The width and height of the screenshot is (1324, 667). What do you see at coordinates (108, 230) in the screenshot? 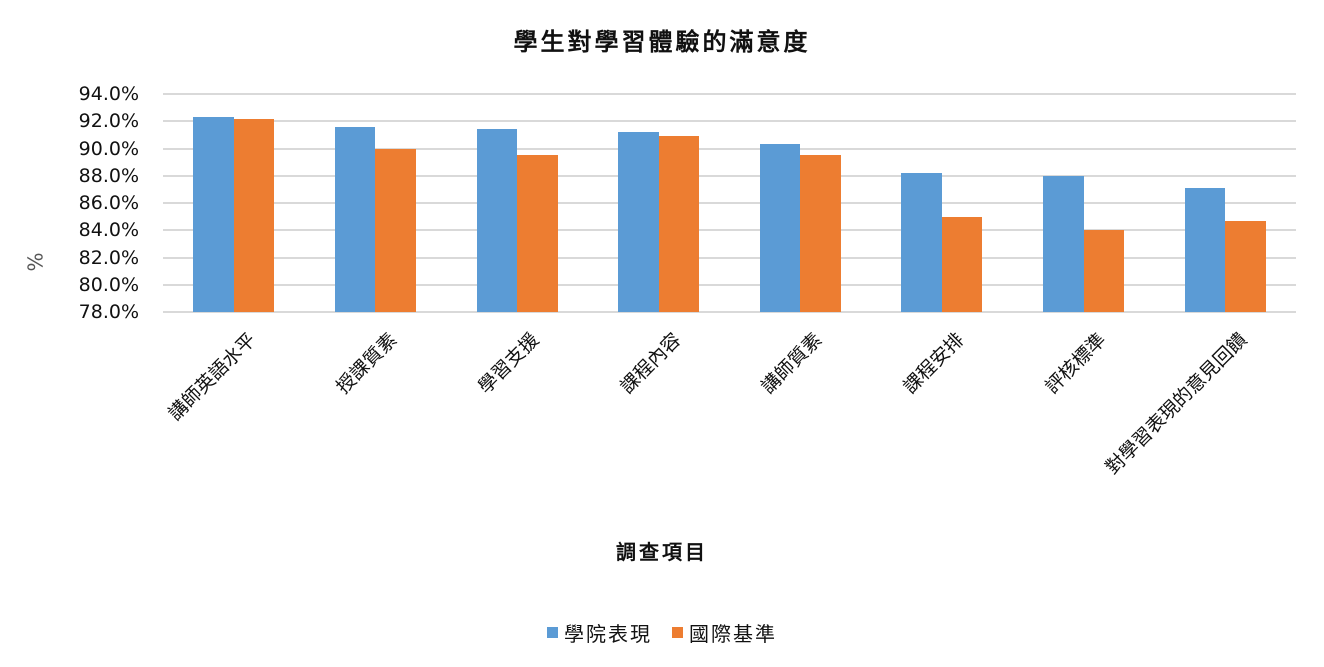
I see `y-tick-label: 84.0%` at bounding box center [108, 230].